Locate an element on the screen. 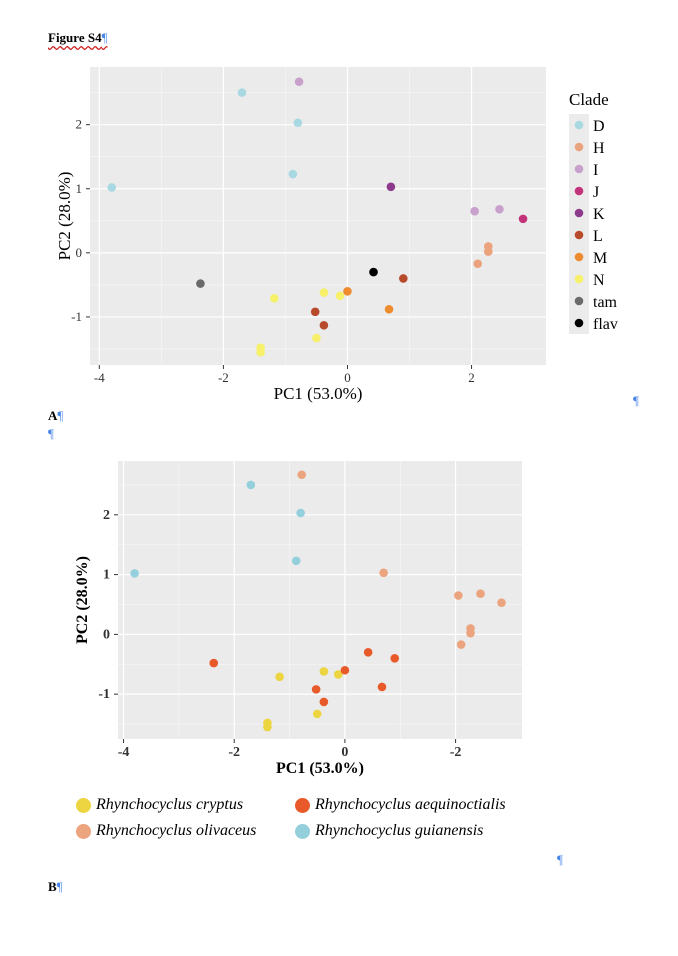 The image size is (678, 956). legend-label: L is located at coordinates (598, 236).